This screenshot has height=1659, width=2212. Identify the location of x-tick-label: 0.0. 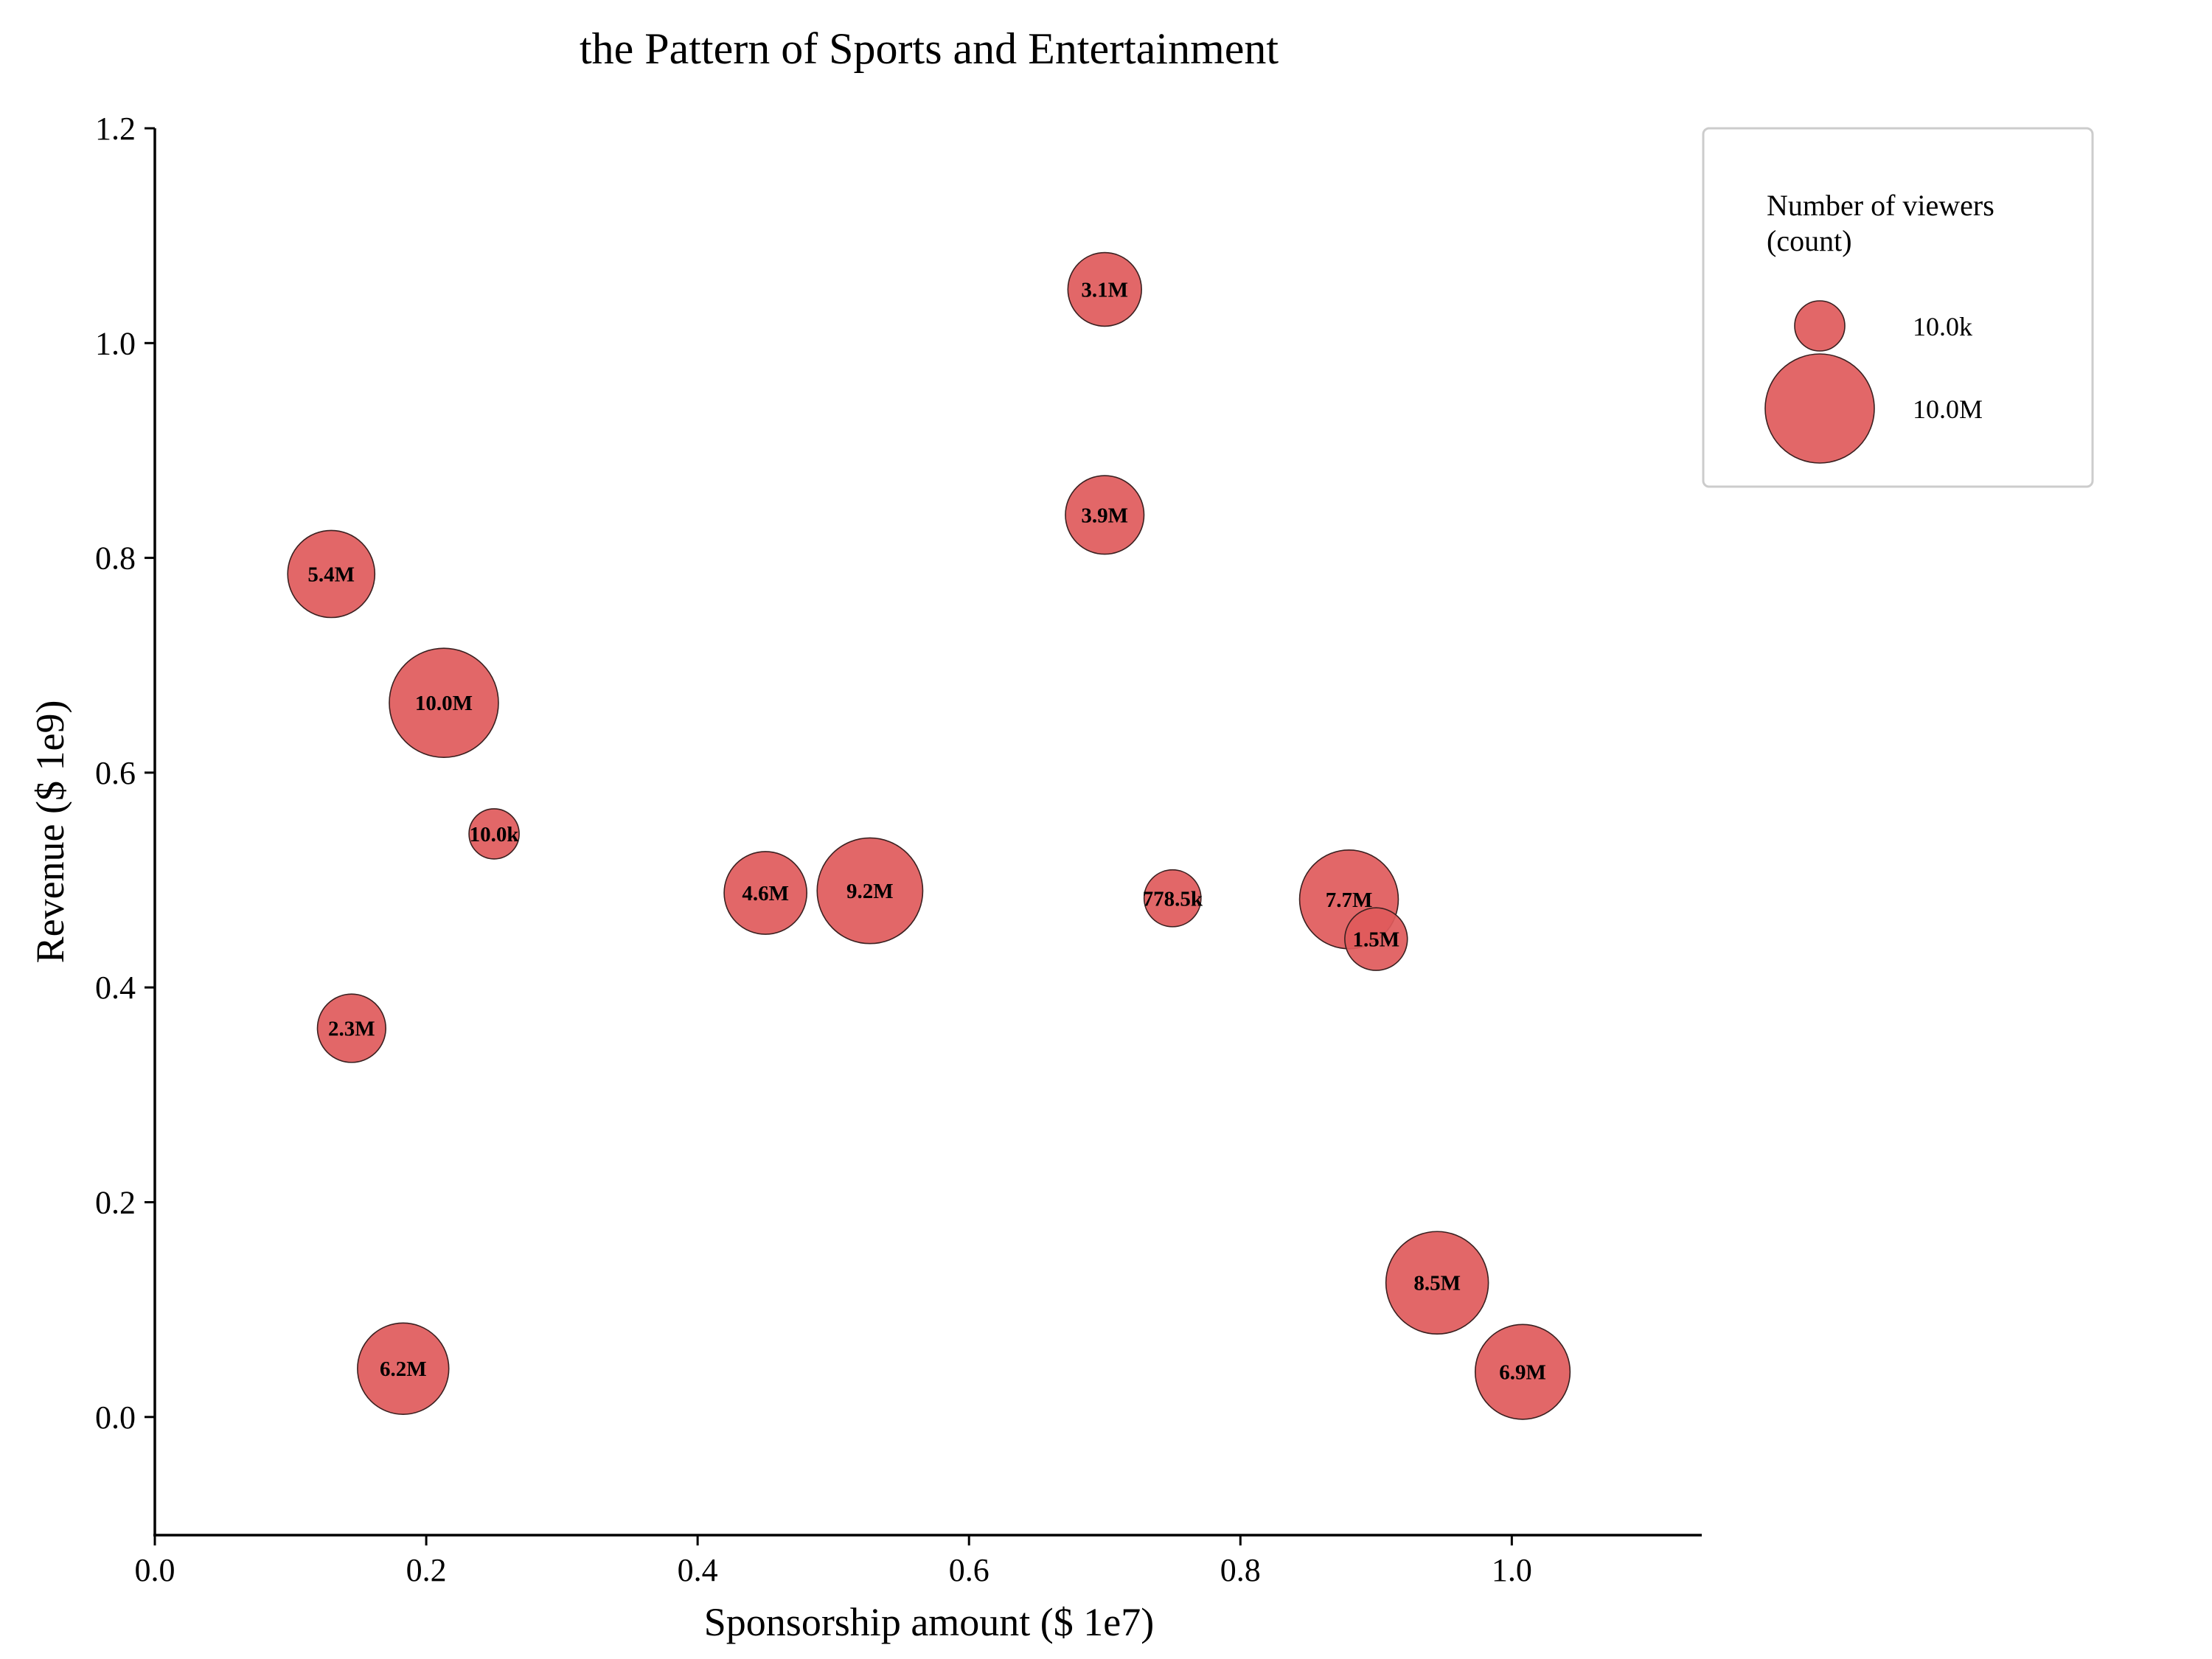
(155, 1570).